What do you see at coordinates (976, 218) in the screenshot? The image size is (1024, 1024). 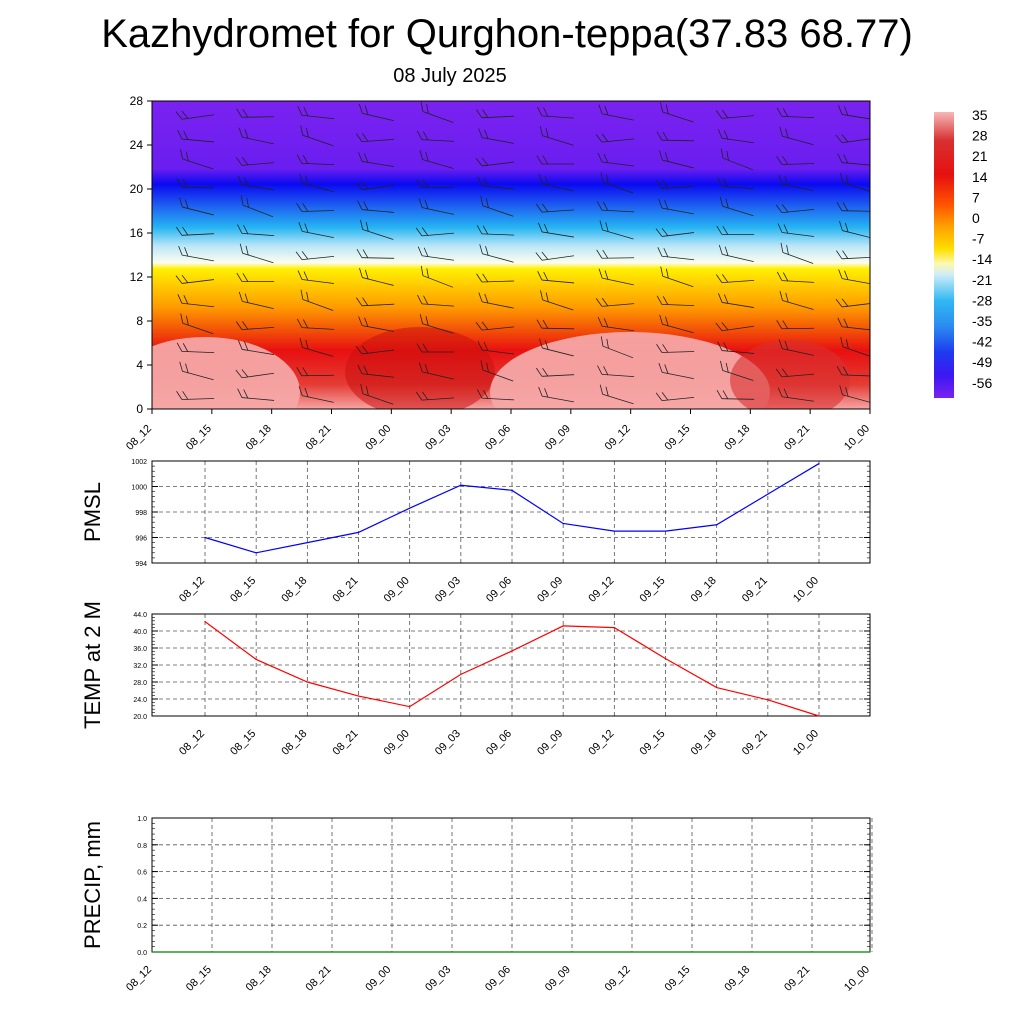 I see `colorbar-label: 0` at bounding box center [976, 218].